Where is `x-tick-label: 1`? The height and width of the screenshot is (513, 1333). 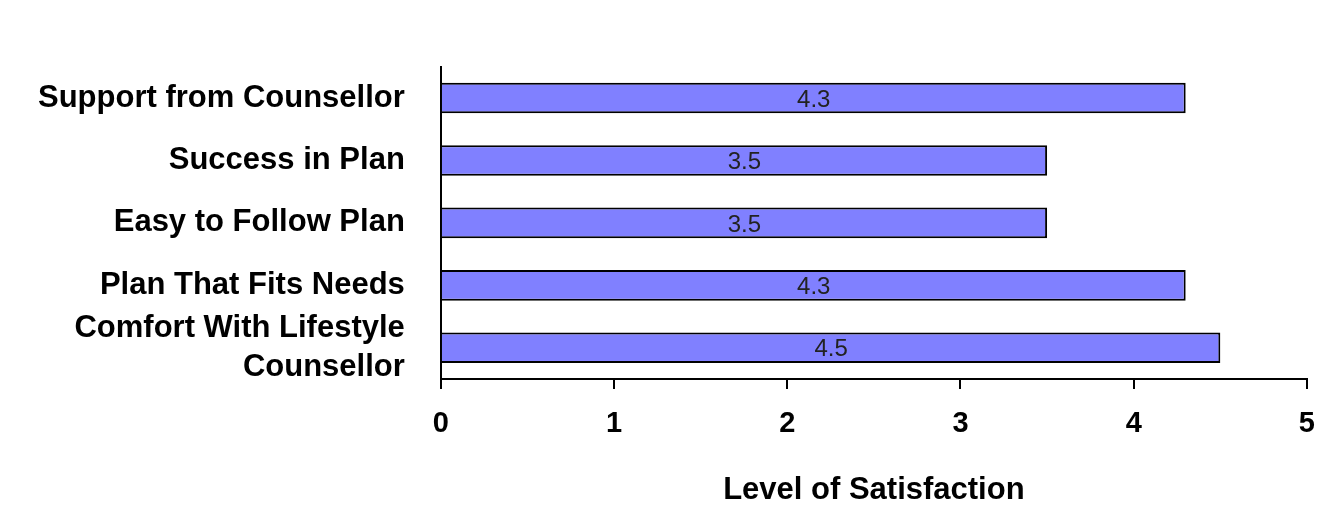
x-tick-label: 1 is located at coordinates (614, 422).